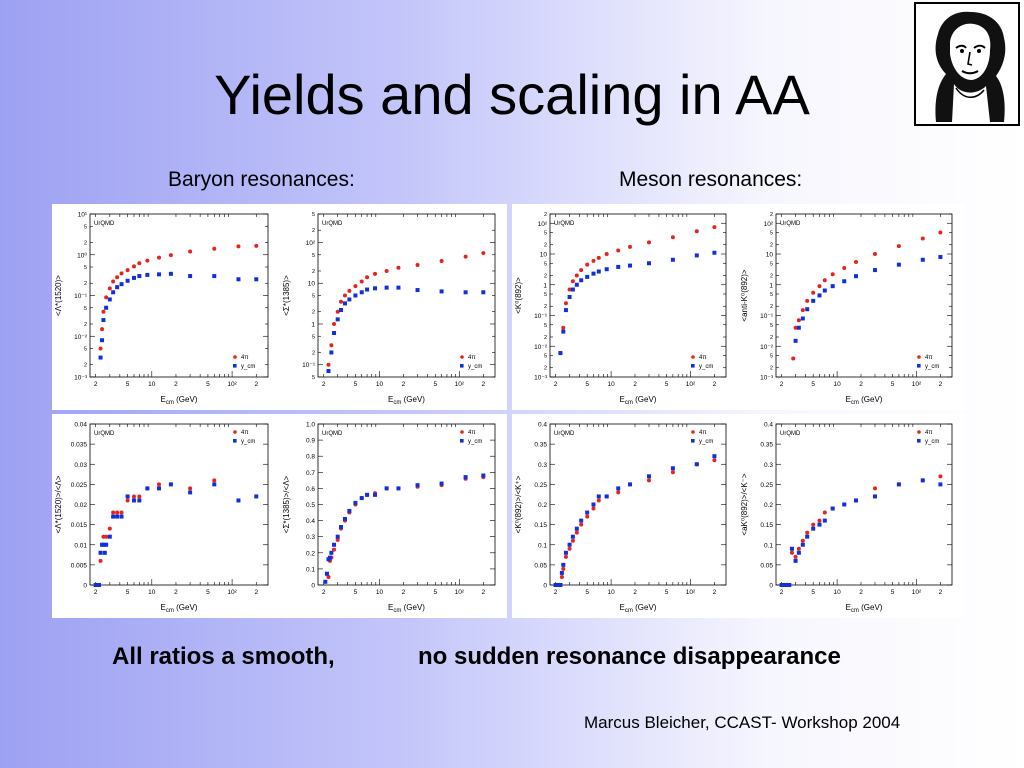 The height and width of the screenshot is (768, 1024). Describe the element at coordinates (512, 94) in the screenshot. I see `slide-title: Yields and scaling in AA` at that location.